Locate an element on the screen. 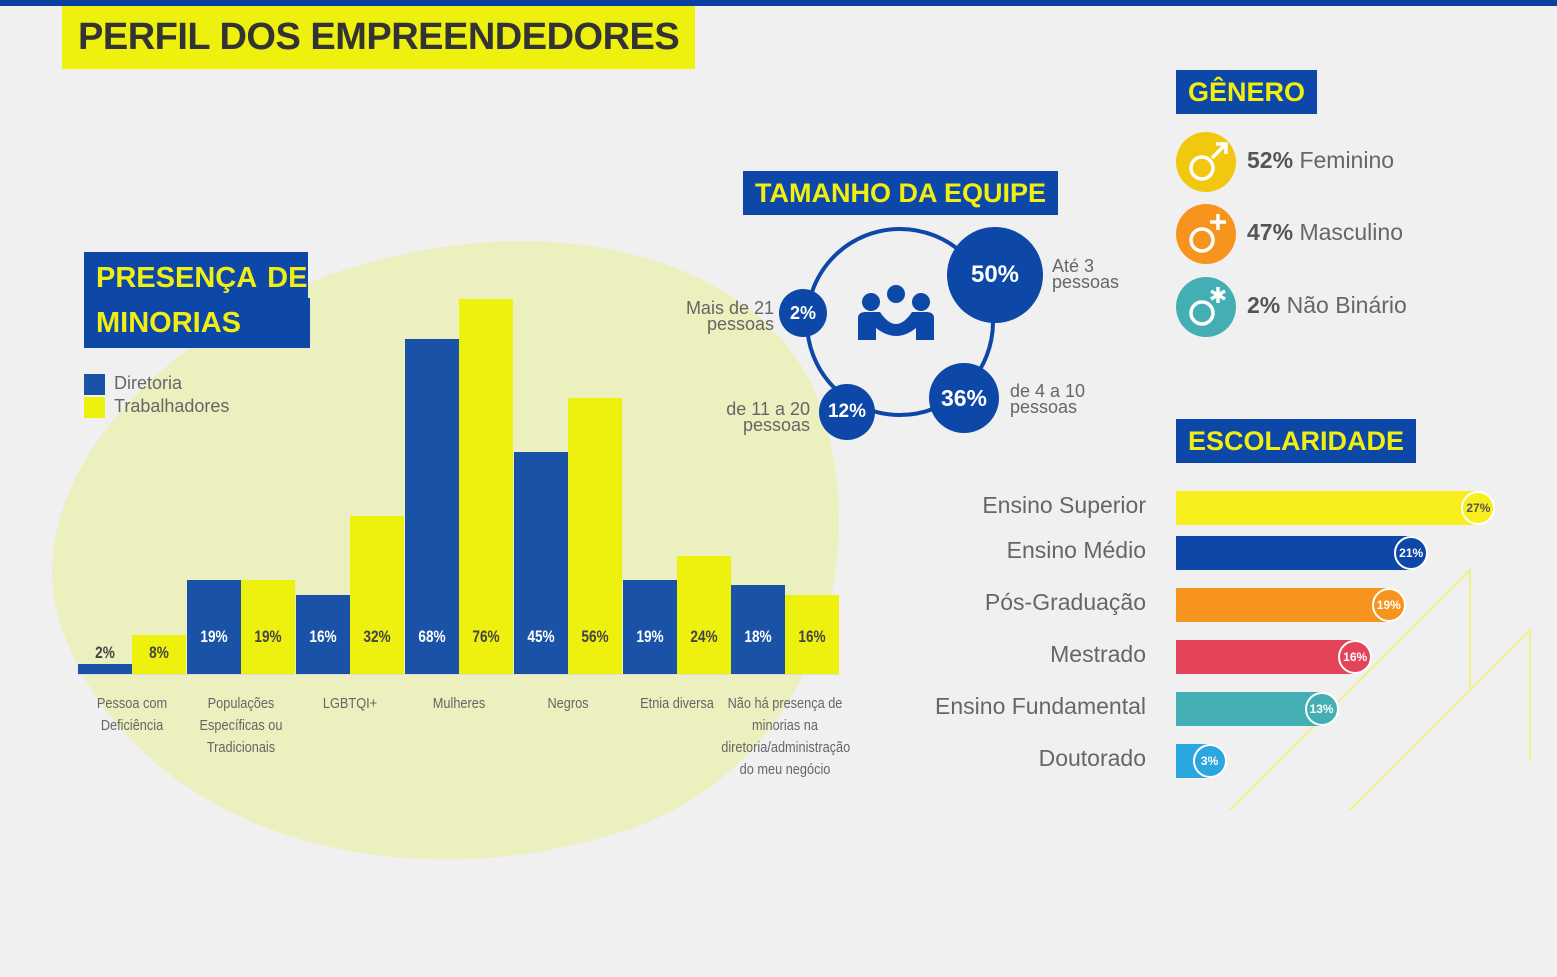 The height and width of the screenshot is (977, 1557). team-icon is located at coordinates (896, 312).